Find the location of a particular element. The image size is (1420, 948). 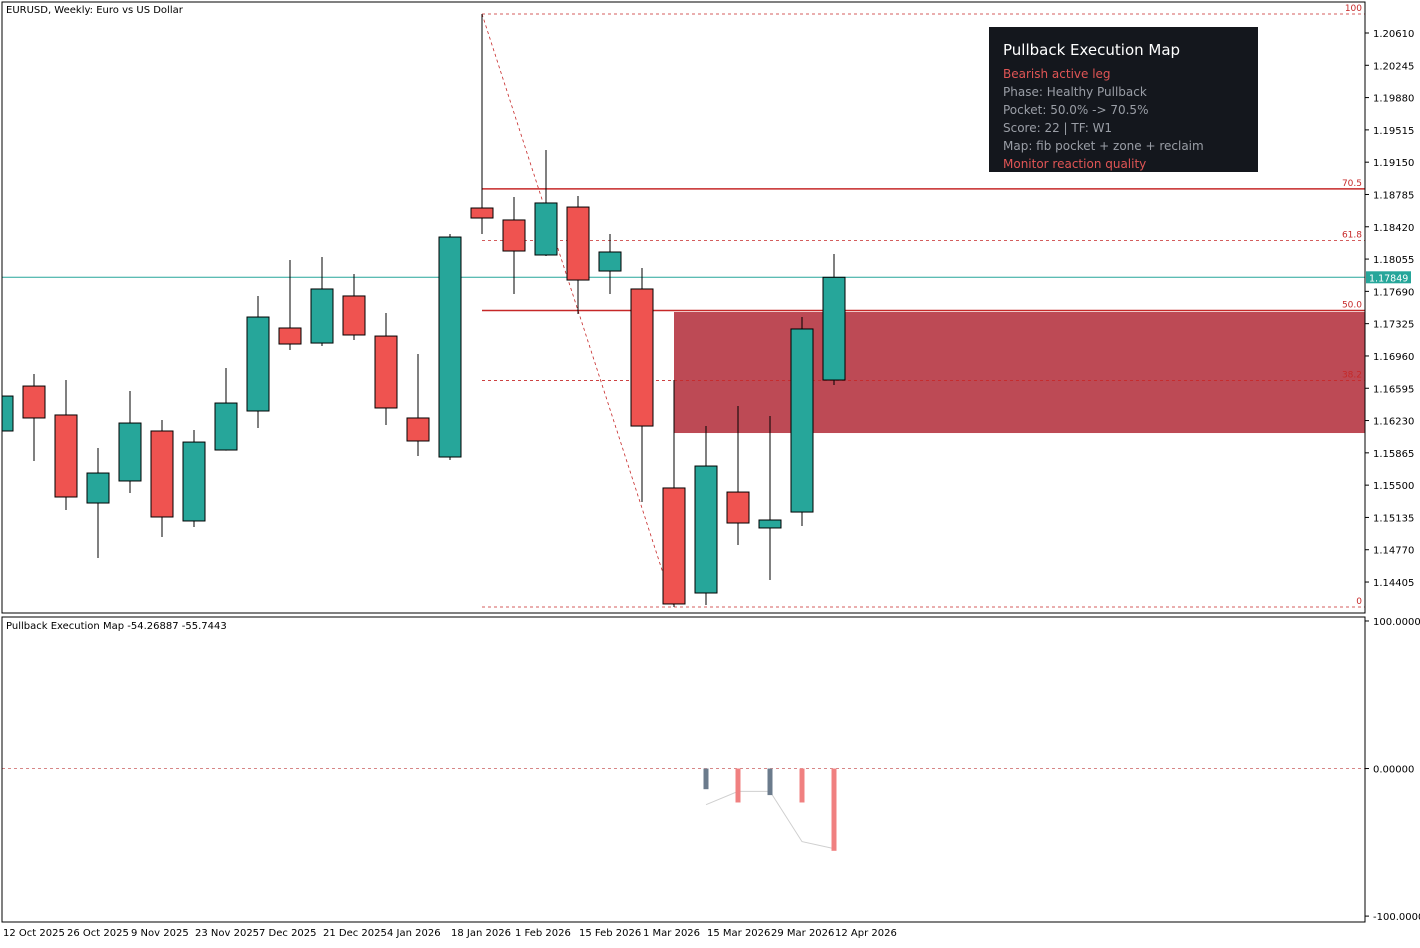

last-price-label: 1.17849 is located at coordinates (1388, 278).